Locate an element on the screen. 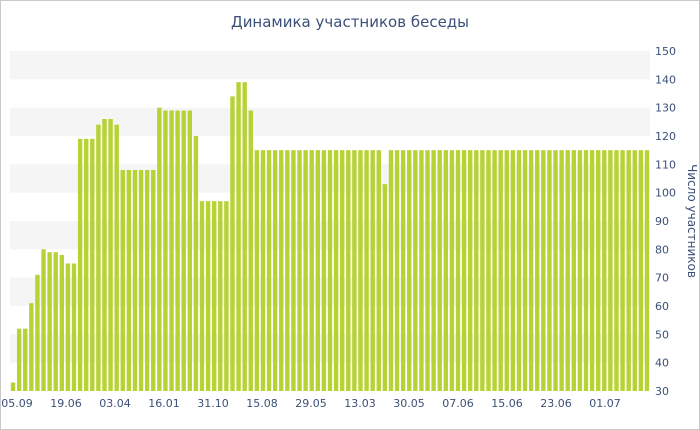 The width and height of the screenshot is (700, 430). x-tick-label: 03.04 is located at coordinates (115, 403).